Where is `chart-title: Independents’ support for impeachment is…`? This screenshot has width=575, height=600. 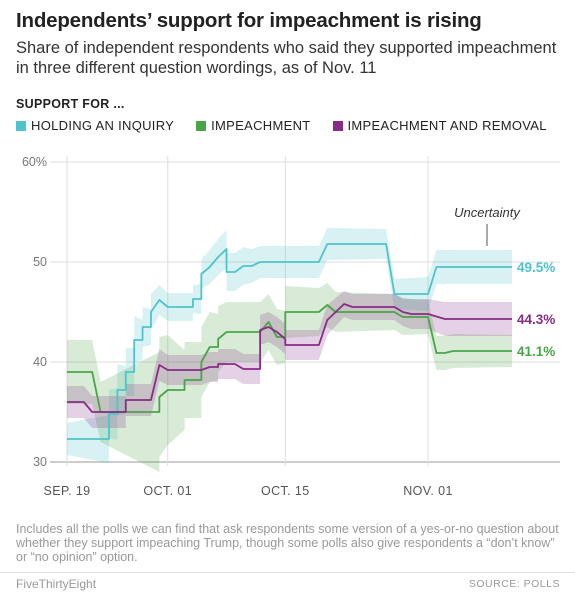 chart-title: Independents’ support for impeachment is… is located at coordinates (249, 20).